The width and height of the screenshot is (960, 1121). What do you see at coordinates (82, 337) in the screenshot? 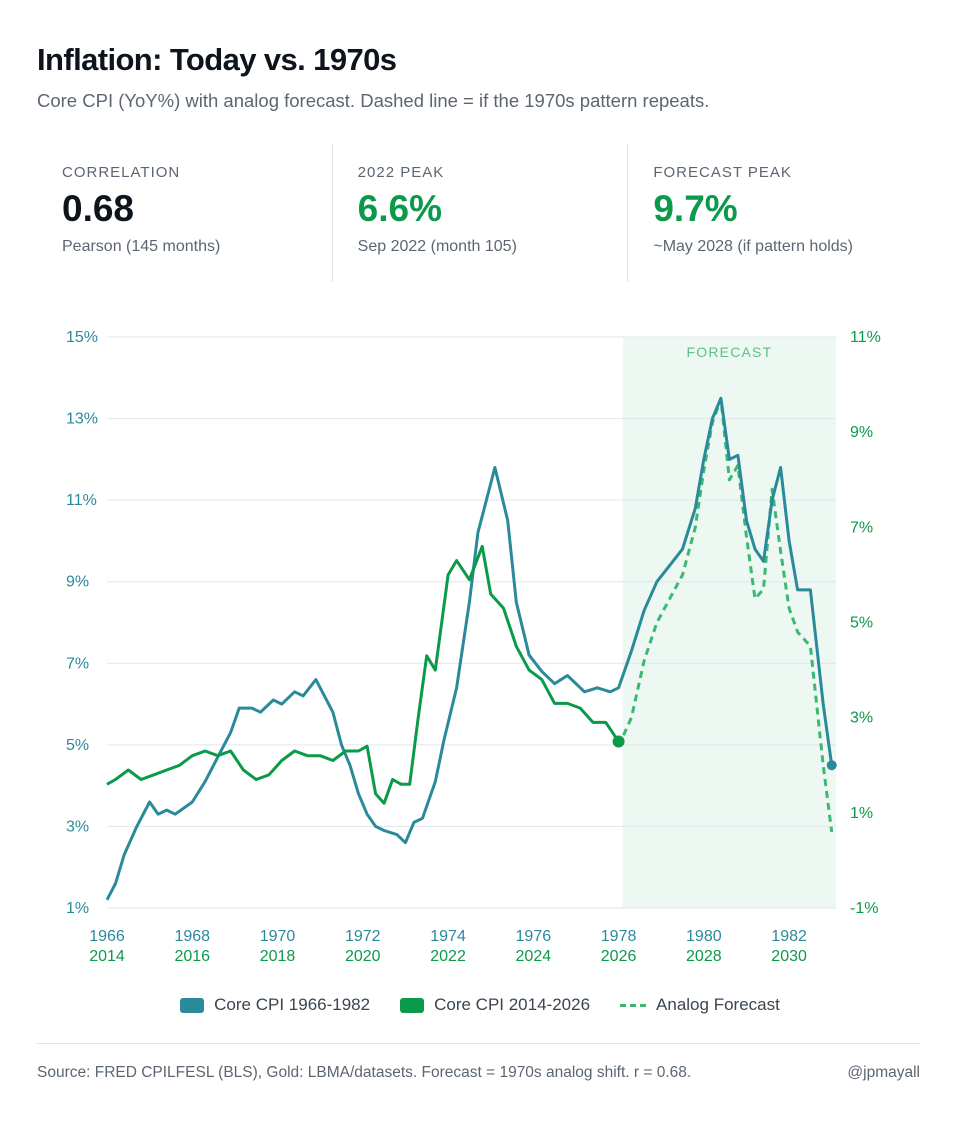
I see `y-left-tick-label: 15%` at bounding box center [82, 337].